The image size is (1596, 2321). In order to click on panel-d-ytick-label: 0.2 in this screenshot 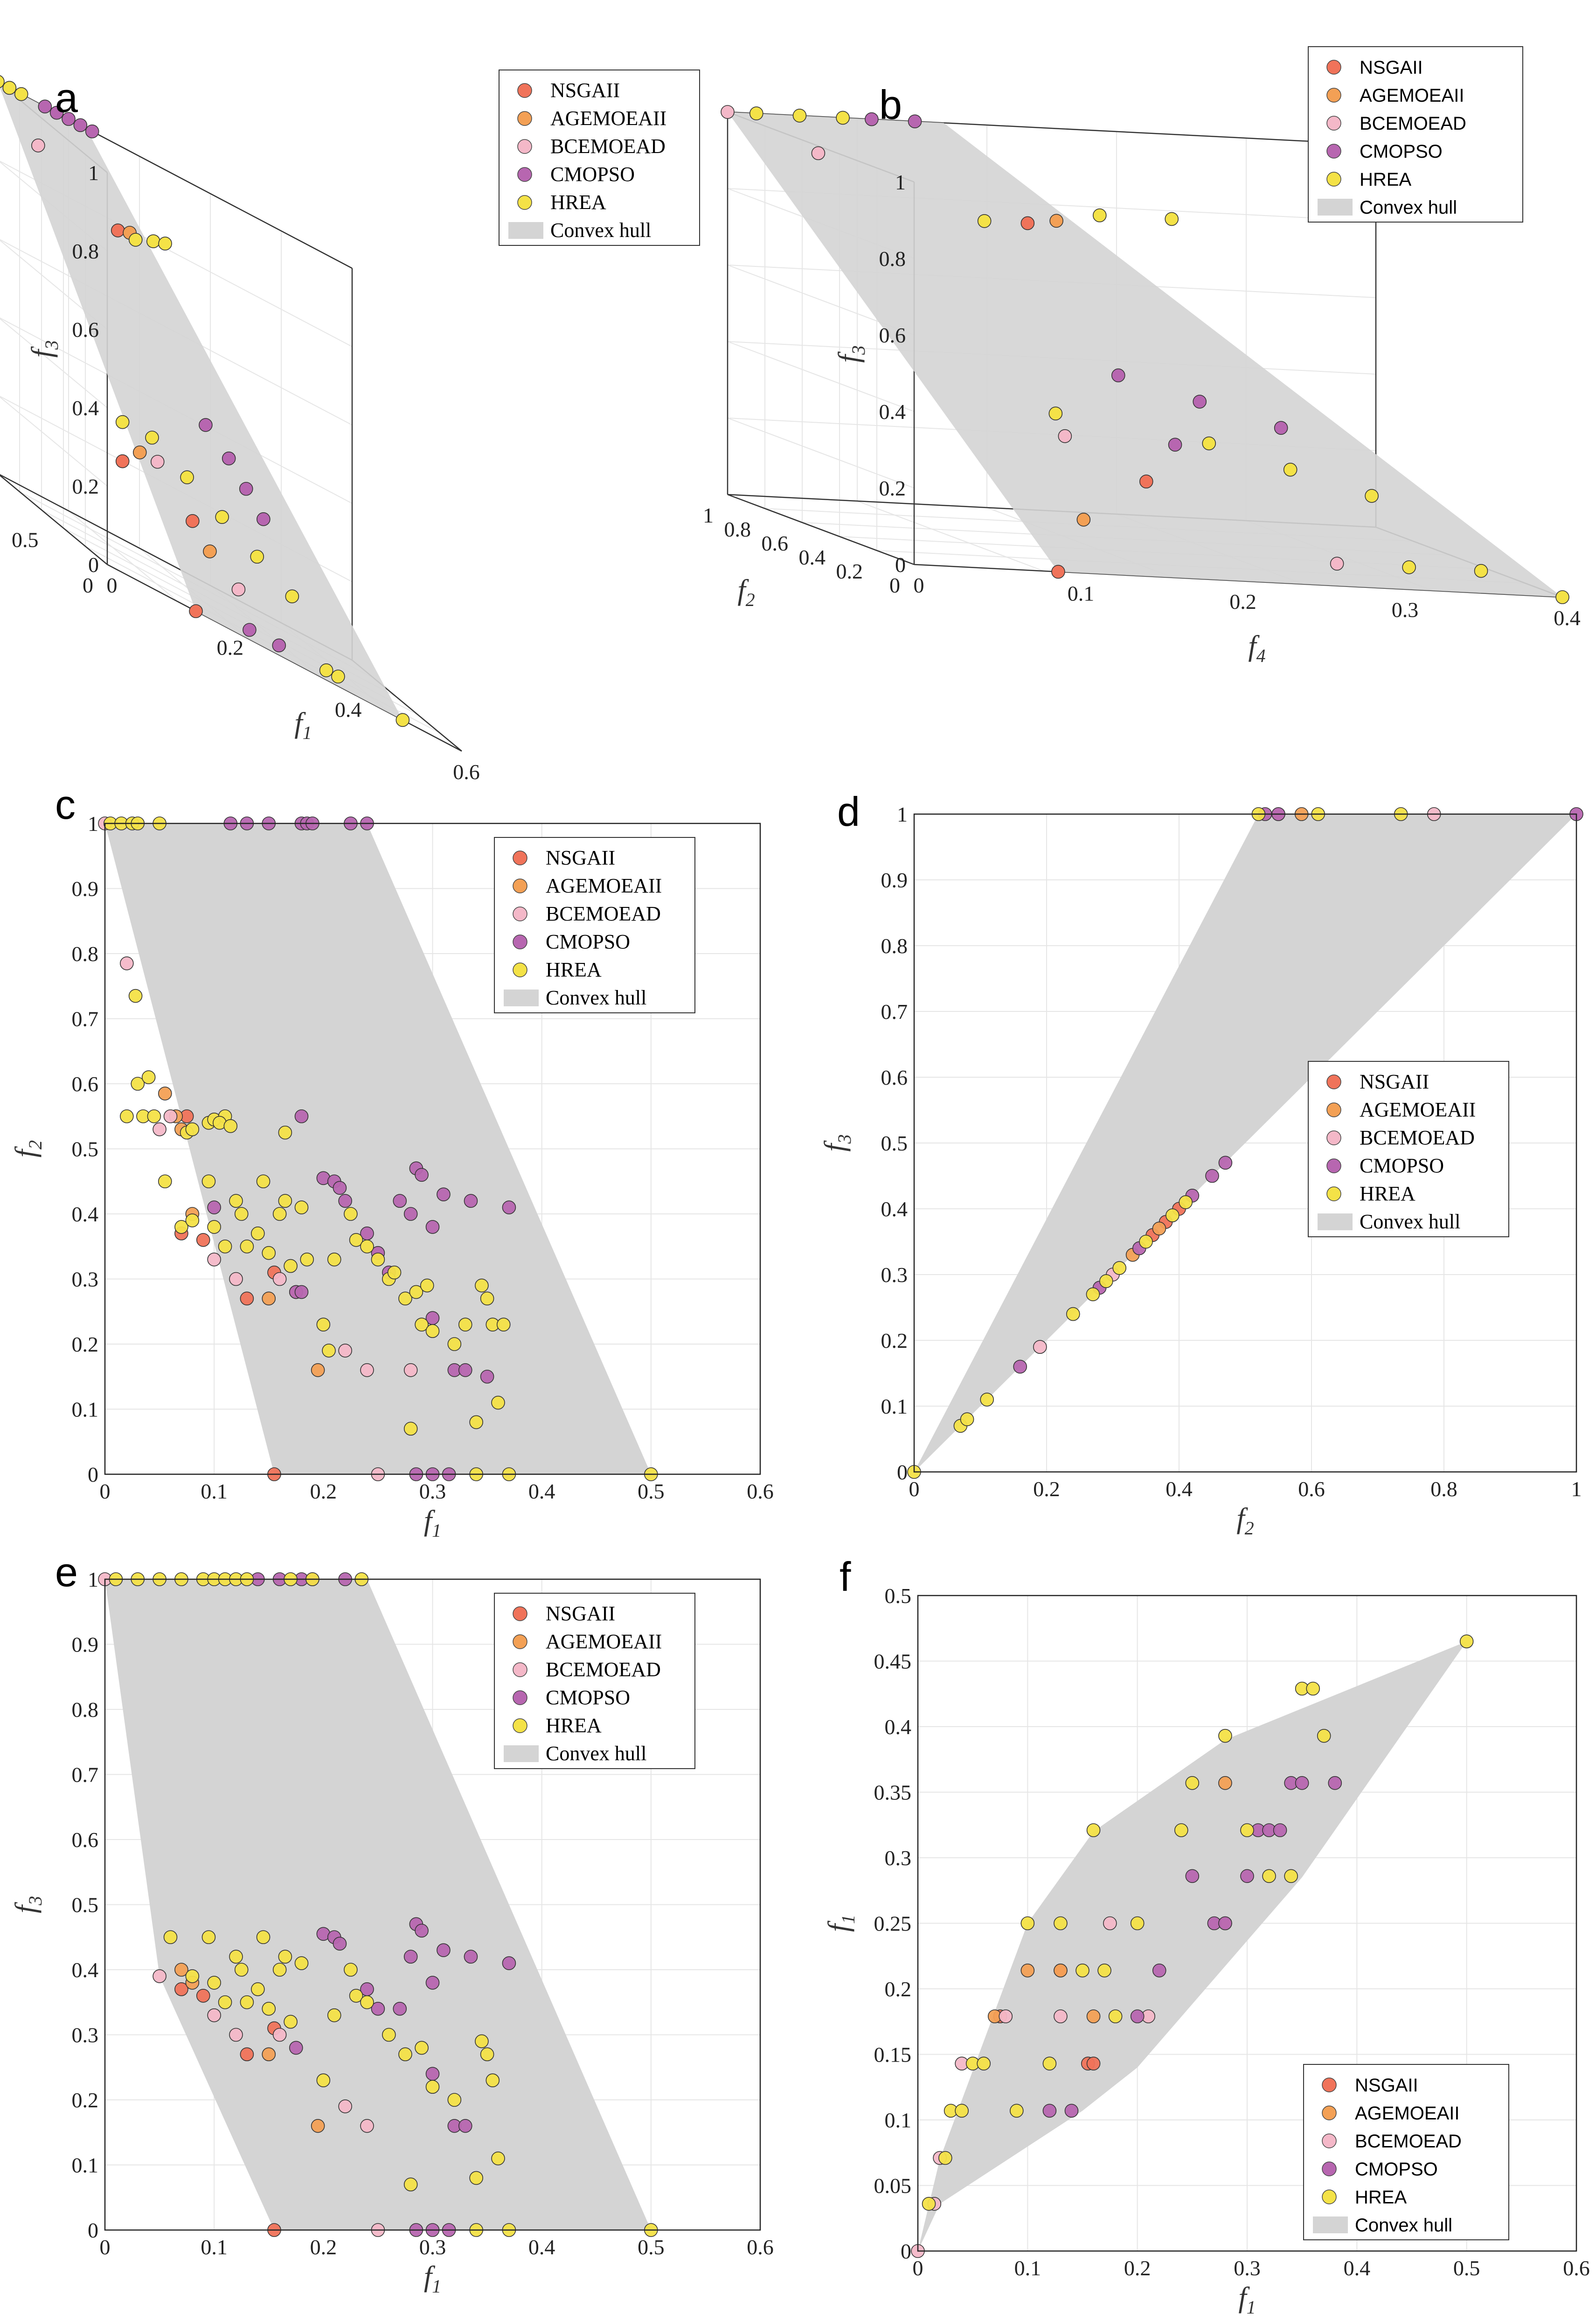, I will do `click(894, 1341)`.